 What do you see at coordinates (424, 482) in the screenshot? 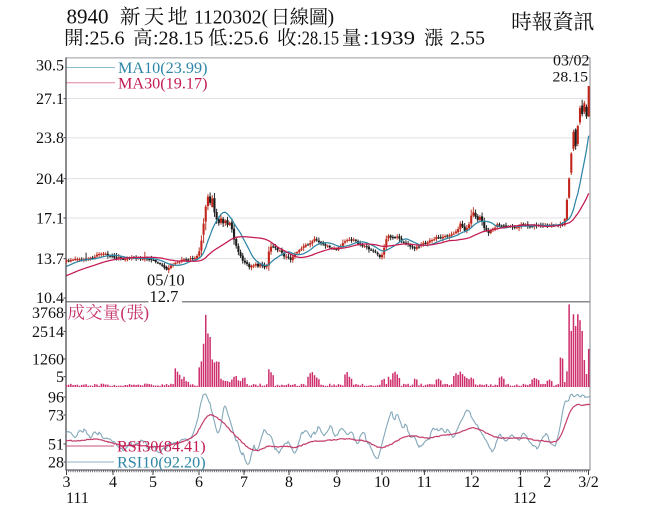
I see `svg-text: 11` at bounding box center [424, 482].